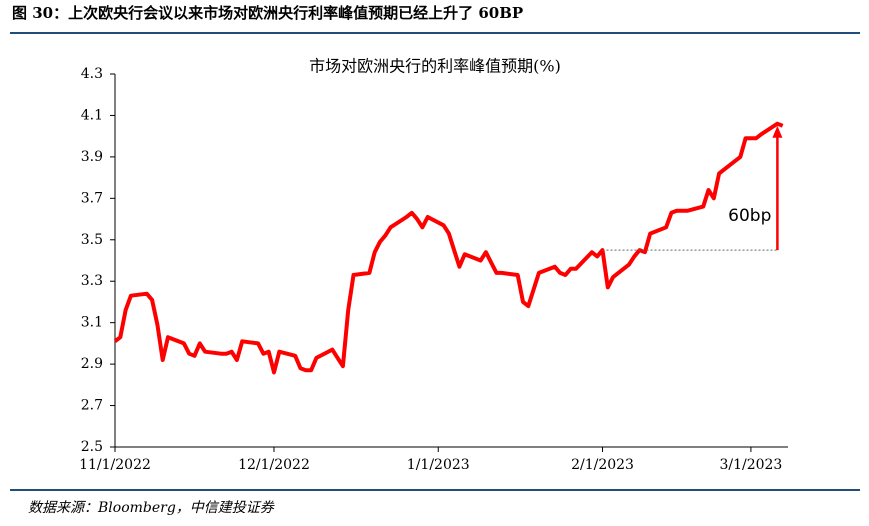 The image size is (869, 526). I want to click on source: 数据来源：Bloomberg，中信建投证券, so click(151, 508).